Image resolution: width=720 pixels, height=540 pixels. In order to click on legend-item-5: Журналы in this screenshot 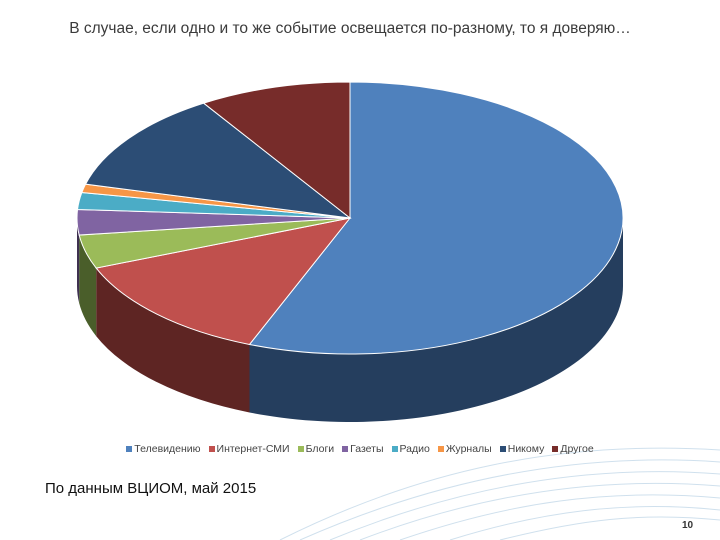, I will do `click(464, 449)`.